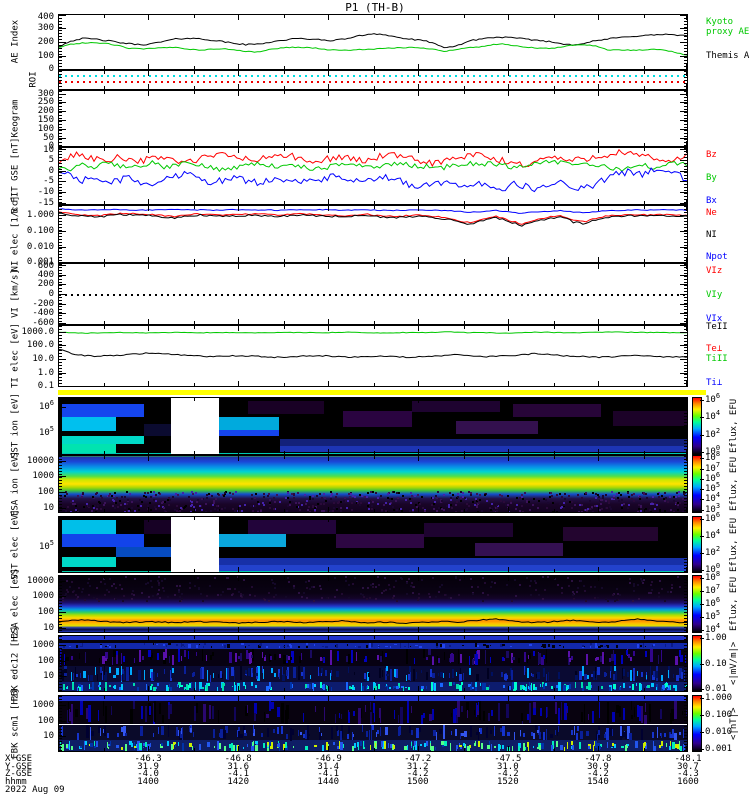 This screenshot has width=750, height=800. Describe the element at coordinates (685, 80) in the screenshot. I see `y-minor-ticks-right` at that location.